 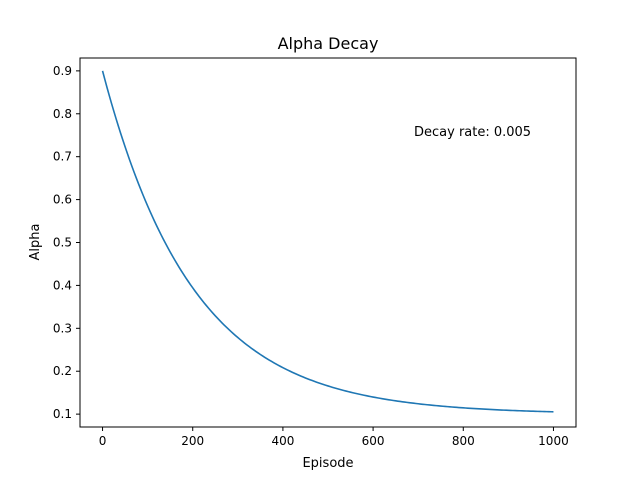 I want to click on y-tick-label: 0.2, so click(x=62, y=371).